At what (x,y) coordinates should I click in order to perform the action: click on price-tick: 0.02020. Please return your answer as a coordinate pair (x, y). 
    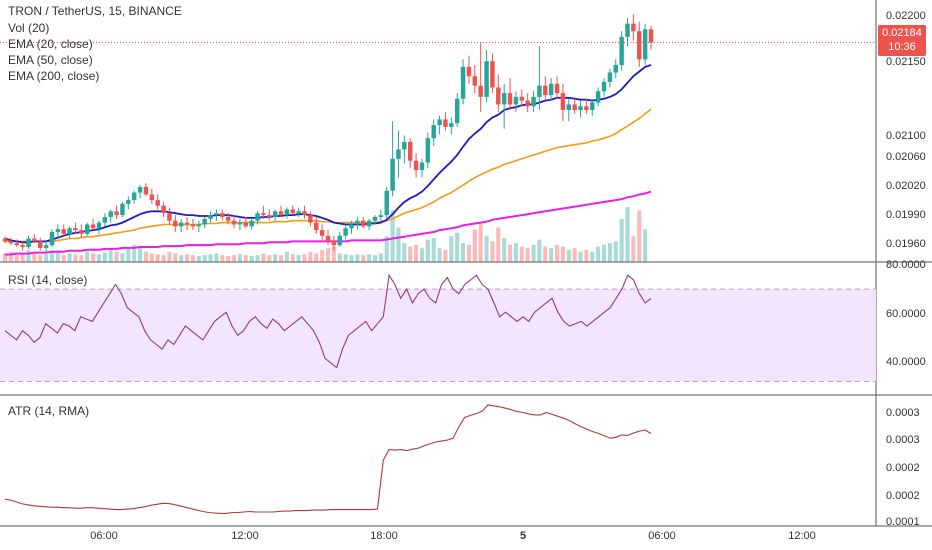
    Looking at the image, I should click on (906, 186).